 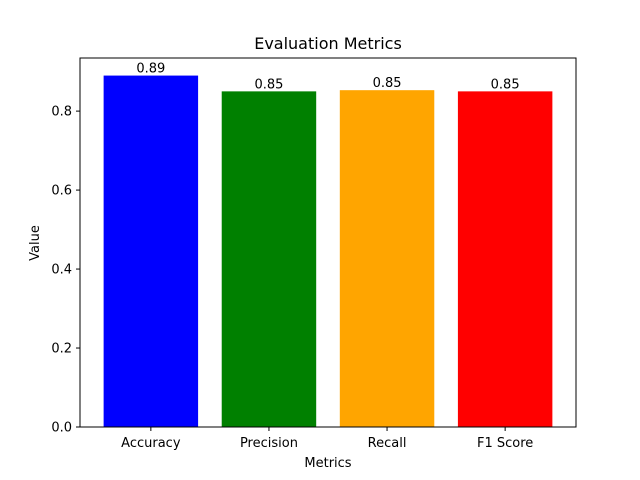 I want to click on y-axis-ticks: 0.0 0.2 0.4 0.6 0.8, so click(x=65, y=270).